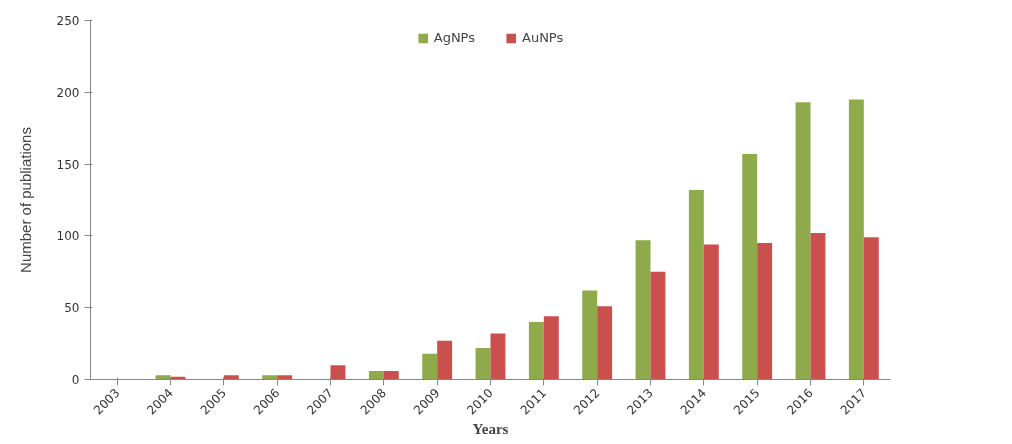 The image size is (1012, 444). Describe the element at coordinates (68, 164) in the screenshot. I see `y-tick-label: 150` at that location.